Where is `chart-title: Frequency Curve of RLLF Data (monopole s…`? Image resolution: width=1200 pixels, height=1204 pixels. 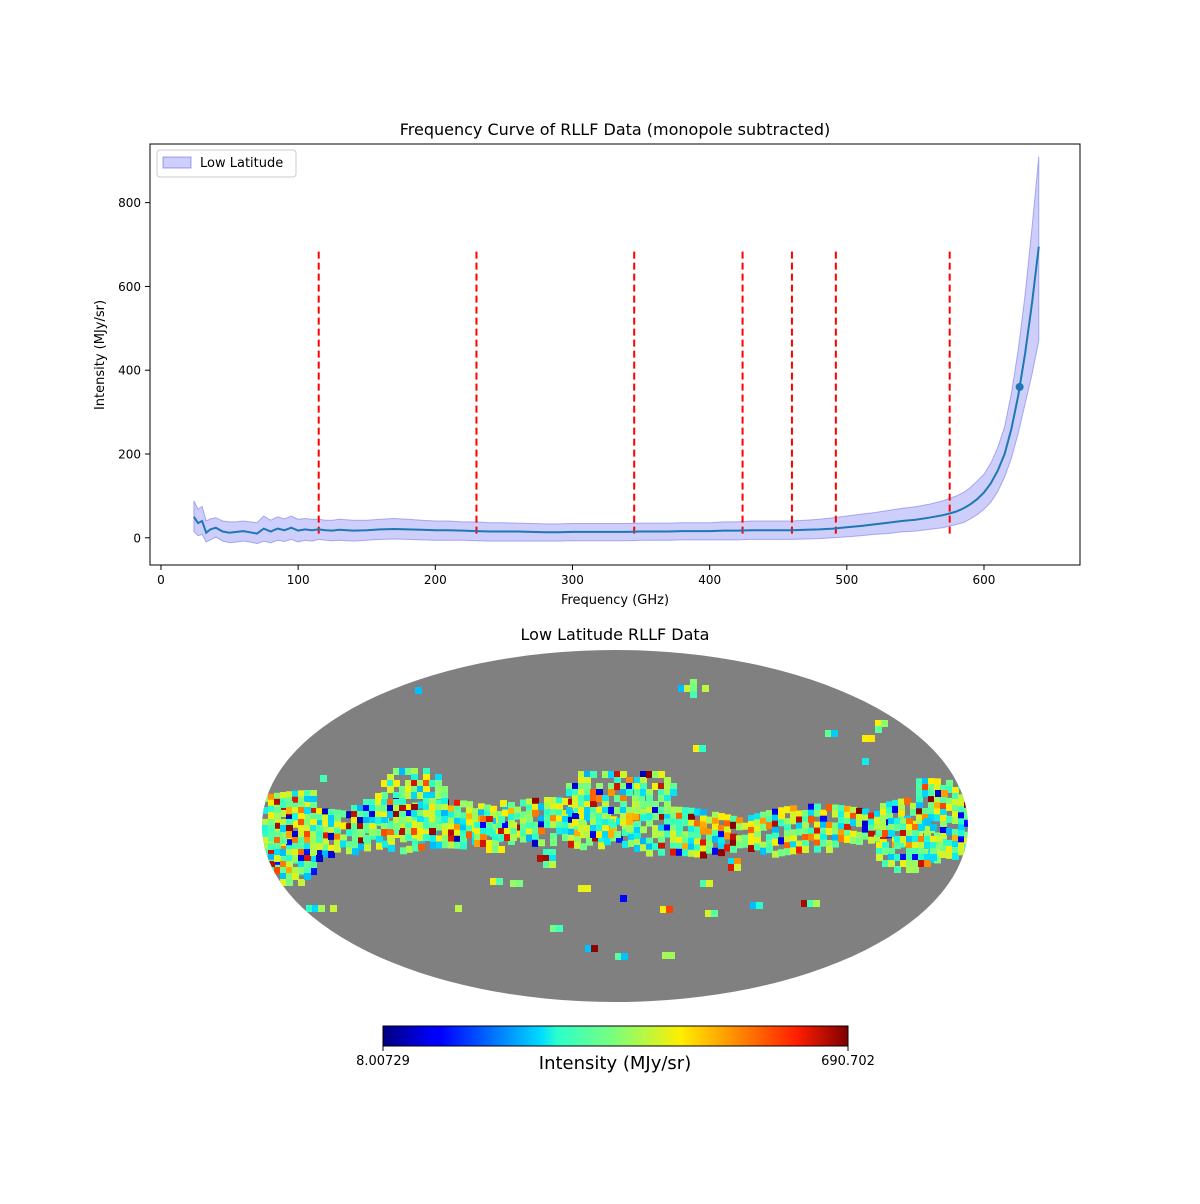
chart-title: Frequency Curve of RLLF Data (monopole s… is located at coordinates (615, 129).